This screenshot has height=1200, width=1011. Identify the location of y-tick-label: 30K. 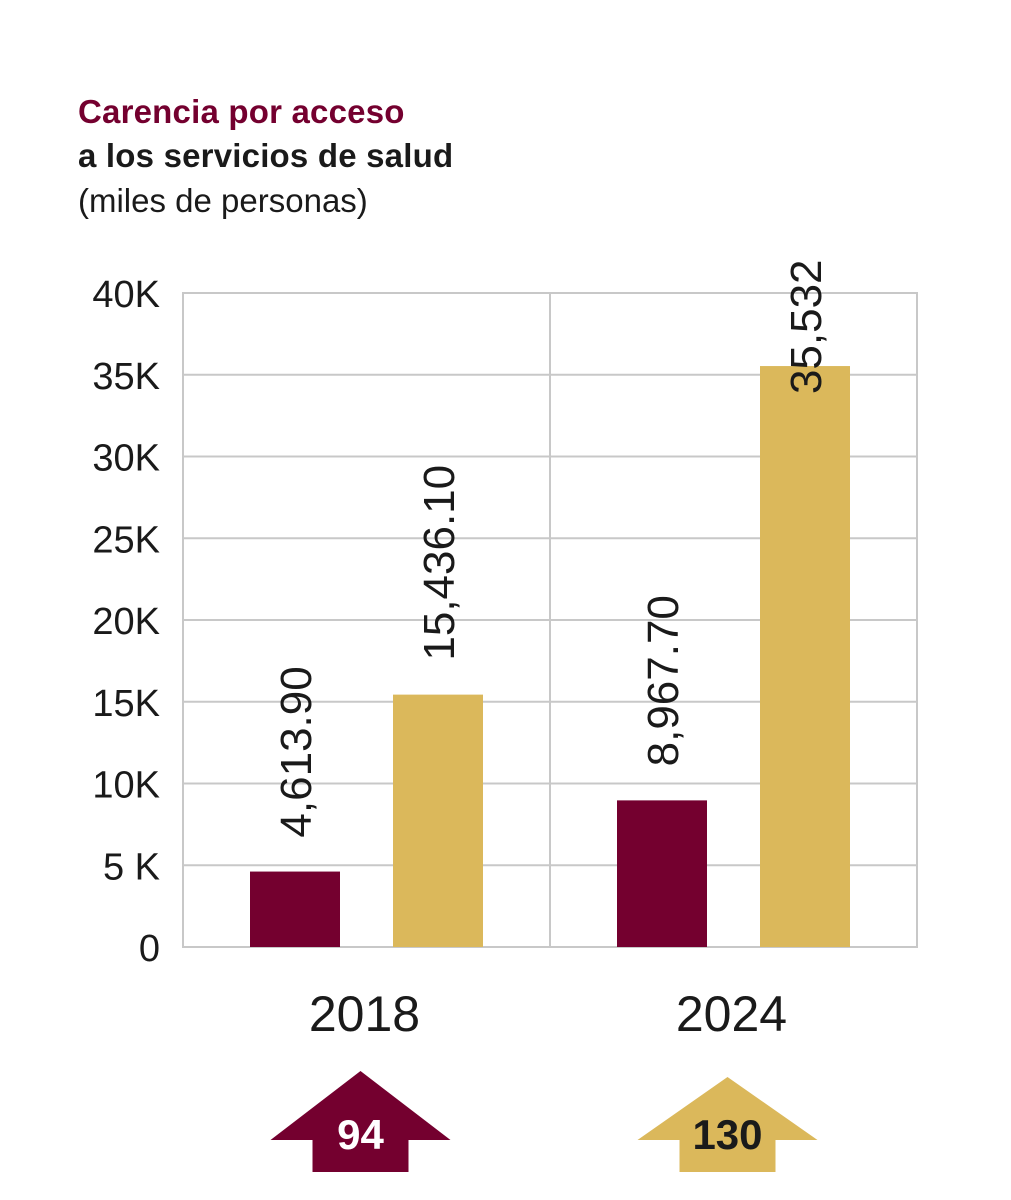
(126, 459).